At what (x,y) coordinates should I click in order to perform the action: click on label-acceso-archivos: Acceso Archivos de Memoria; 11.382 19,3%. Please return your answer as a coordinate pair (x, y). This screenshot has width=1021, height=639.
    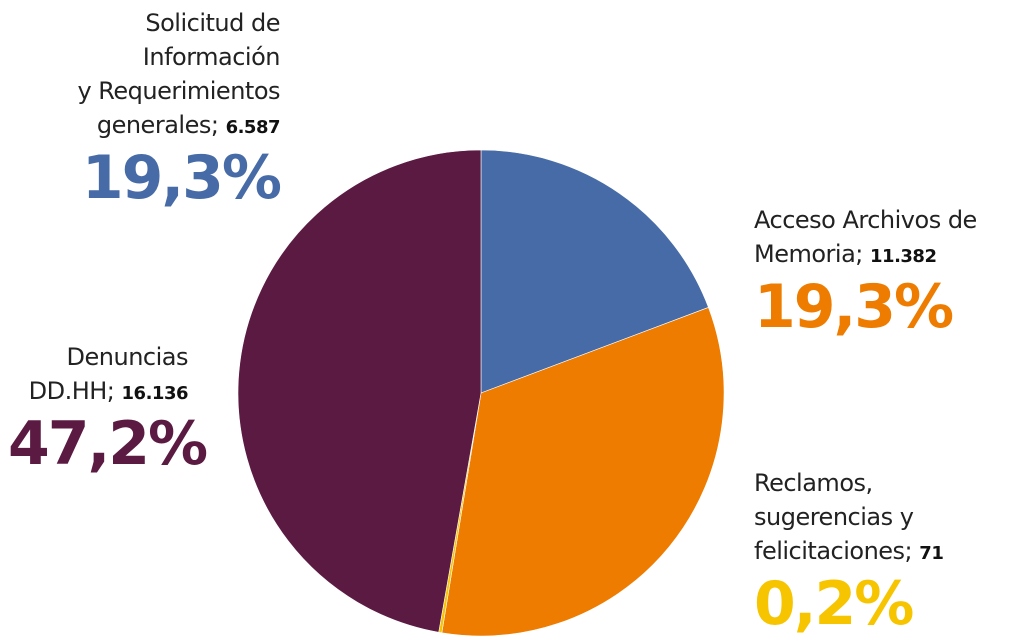
    Looking at the image, I should click on (885, 271).